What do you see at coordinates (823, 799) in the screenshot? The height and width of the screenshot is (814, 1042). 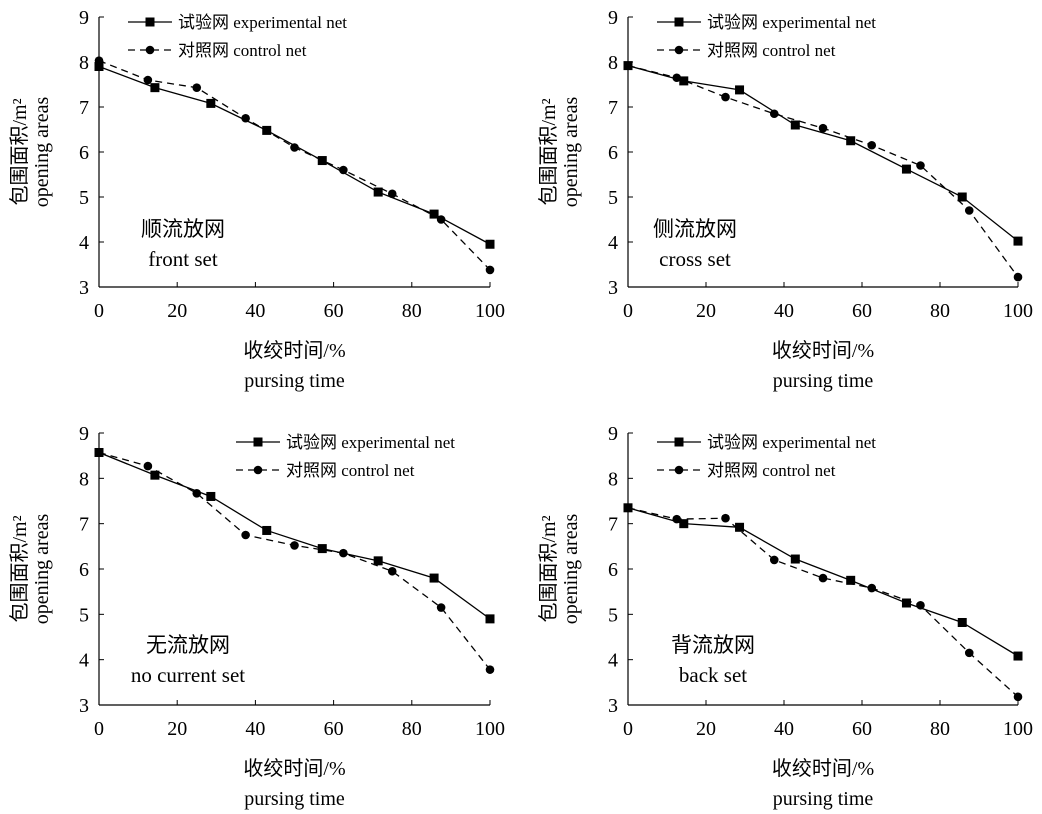 I see `x-axis-title-en: pursing time` at bounding box center [823, 799].